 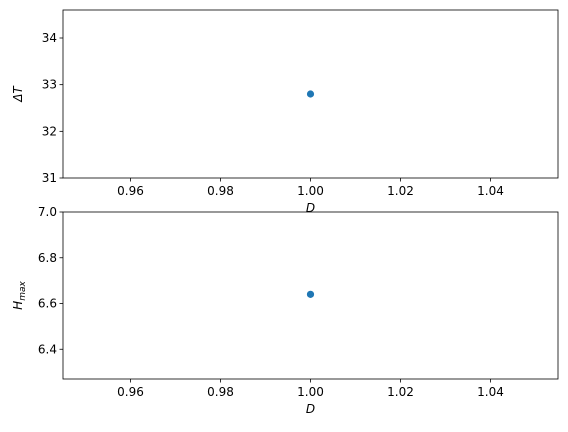 What do you see at coordinates (49, 178) in the screenshot?
I see `top-y-tick-label: 31` at bounding box center [49, 178].